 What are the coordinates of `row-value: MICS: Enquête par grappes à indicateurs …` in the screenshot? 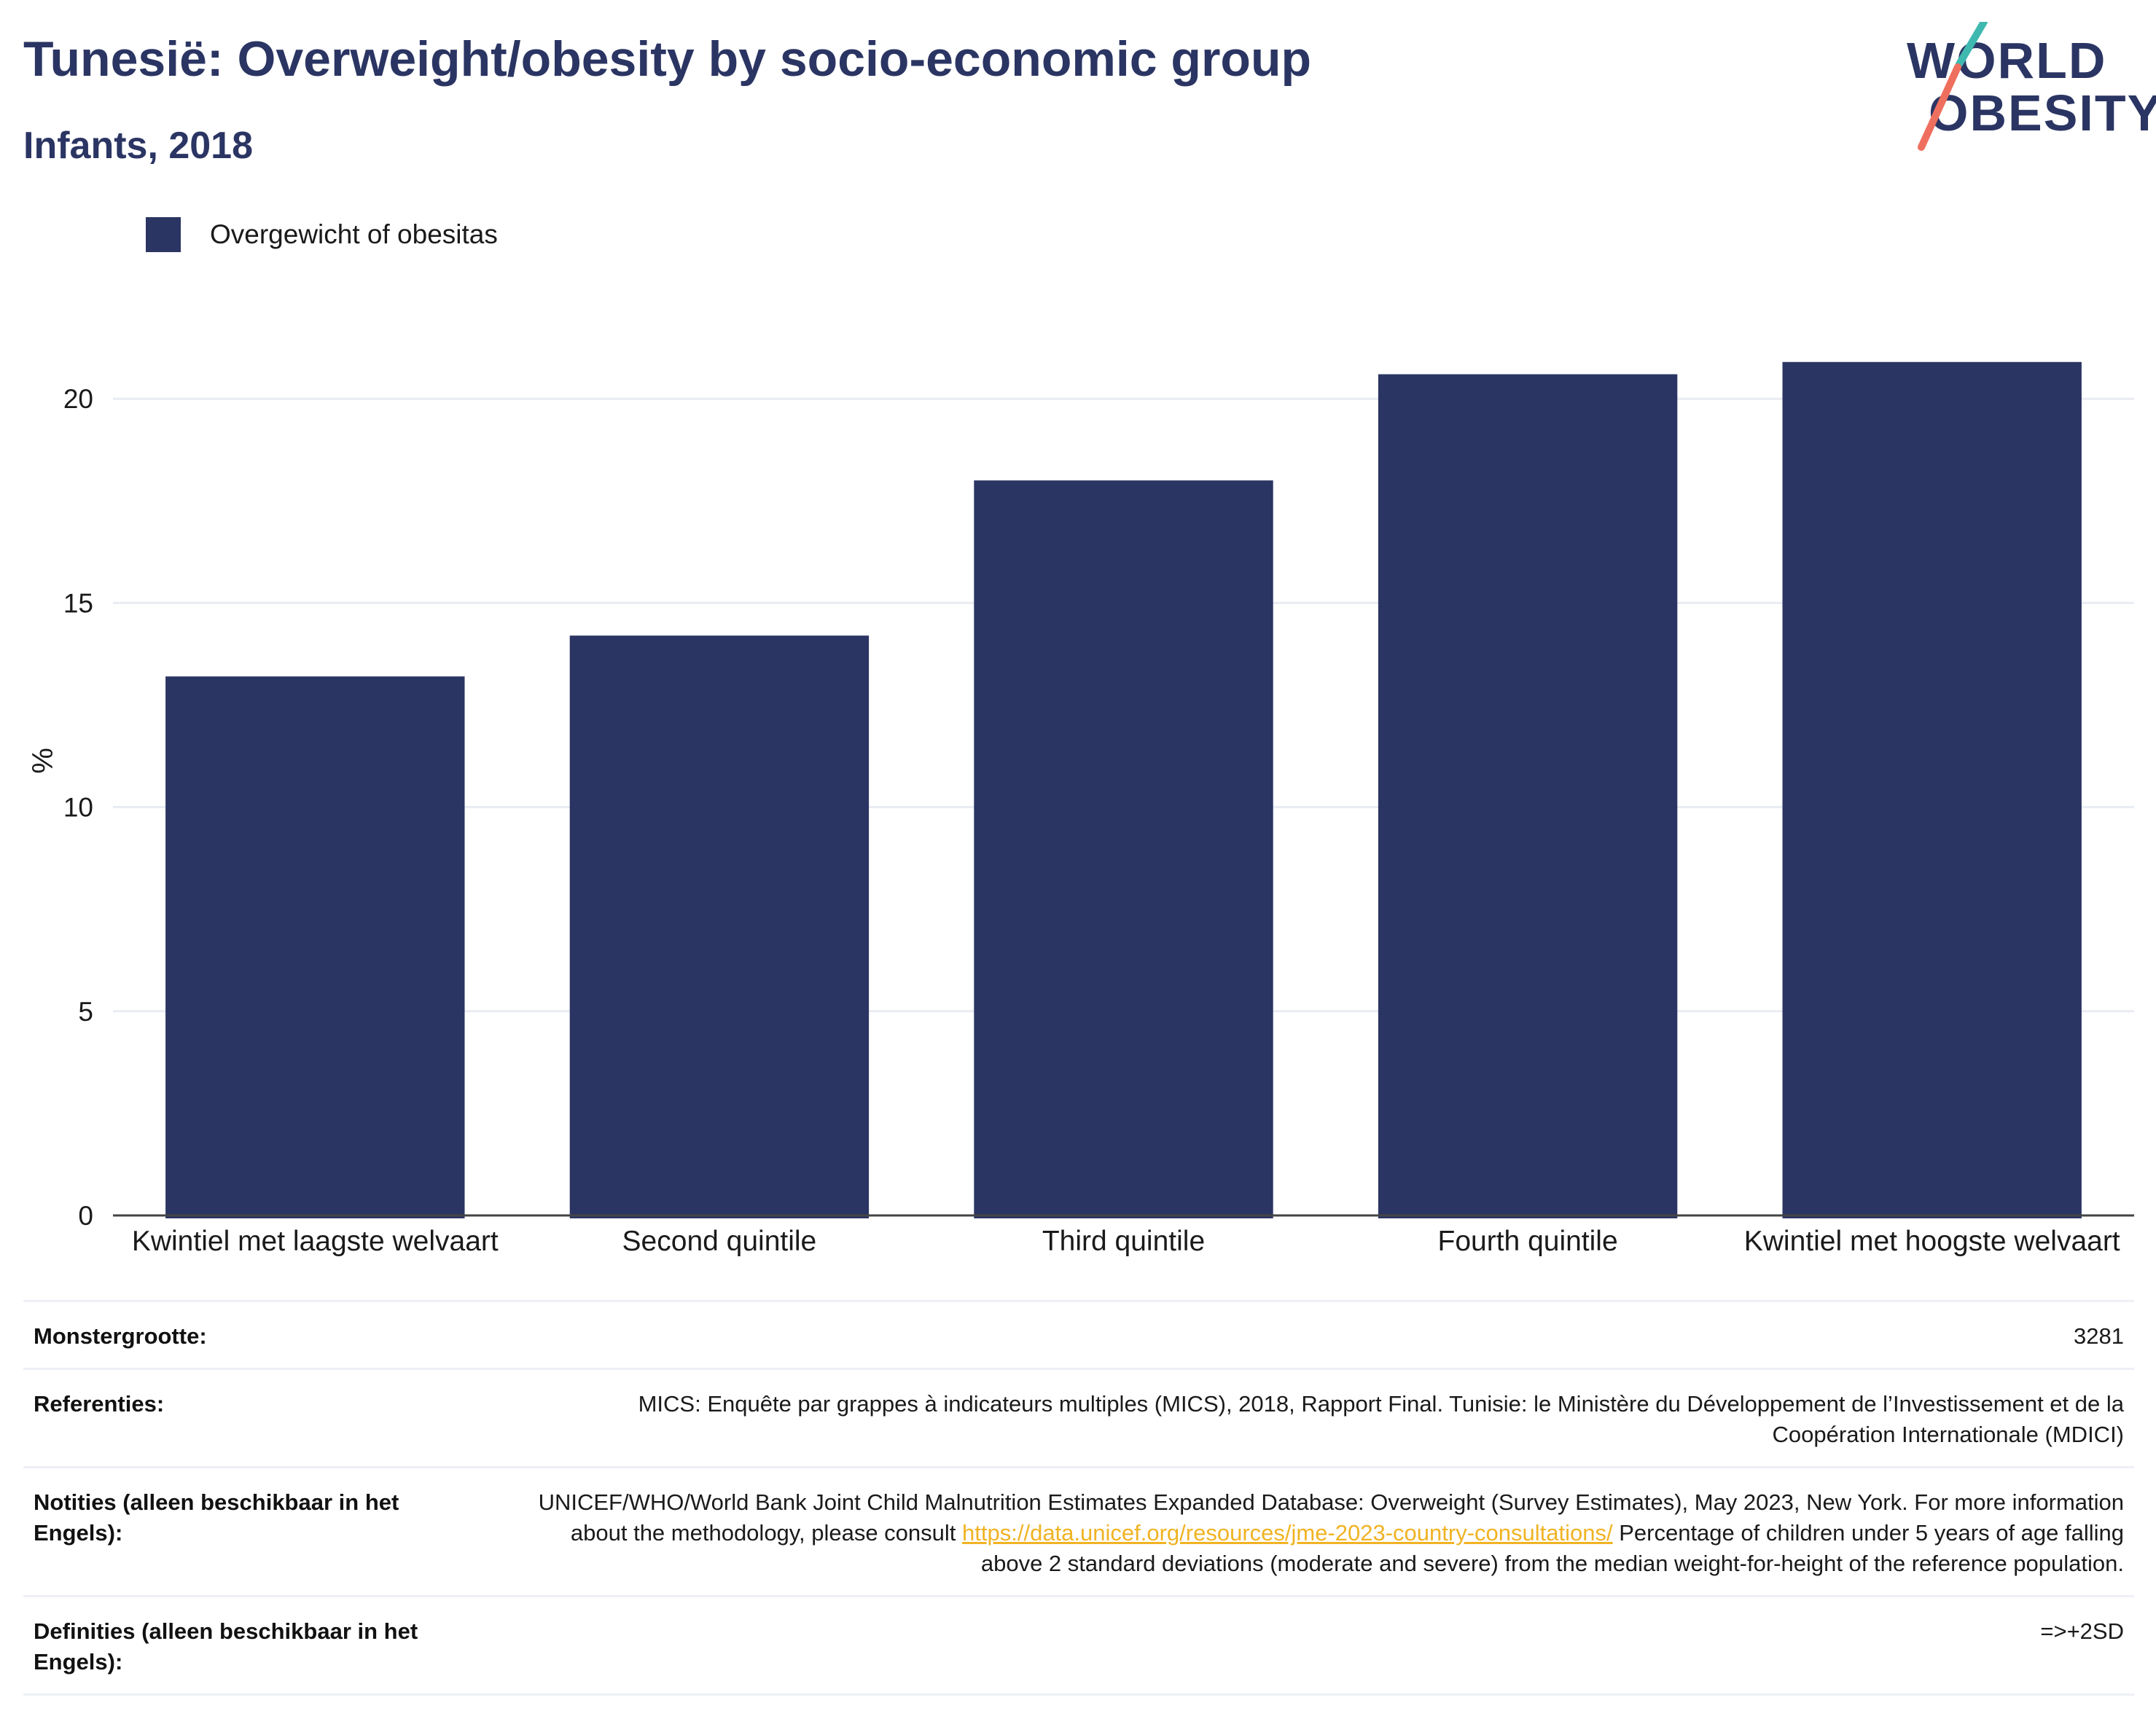 It's located at (1381, 1419).